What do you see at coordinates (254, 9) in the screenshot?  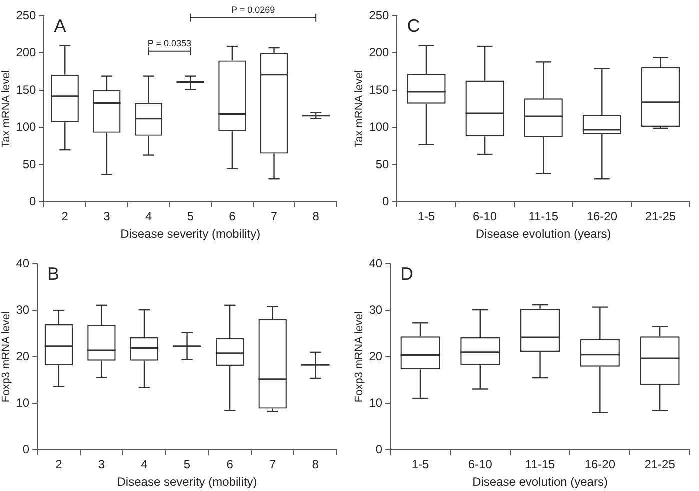 I see `text: P = 0.0269` at bounding box center [254, 9].